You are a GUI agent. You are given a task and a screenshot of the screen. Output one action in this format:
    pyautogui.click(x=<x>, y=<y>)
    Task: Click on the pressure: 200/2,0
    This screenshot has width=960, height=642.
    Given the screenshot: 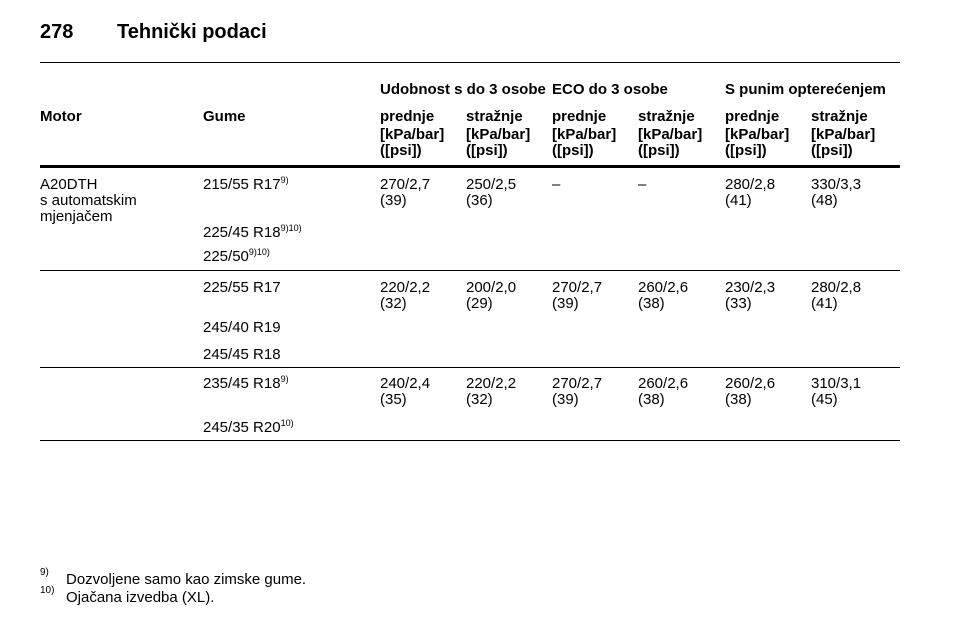 What is the action you would take?
    pyautogui.click(x=491, y=287)
    